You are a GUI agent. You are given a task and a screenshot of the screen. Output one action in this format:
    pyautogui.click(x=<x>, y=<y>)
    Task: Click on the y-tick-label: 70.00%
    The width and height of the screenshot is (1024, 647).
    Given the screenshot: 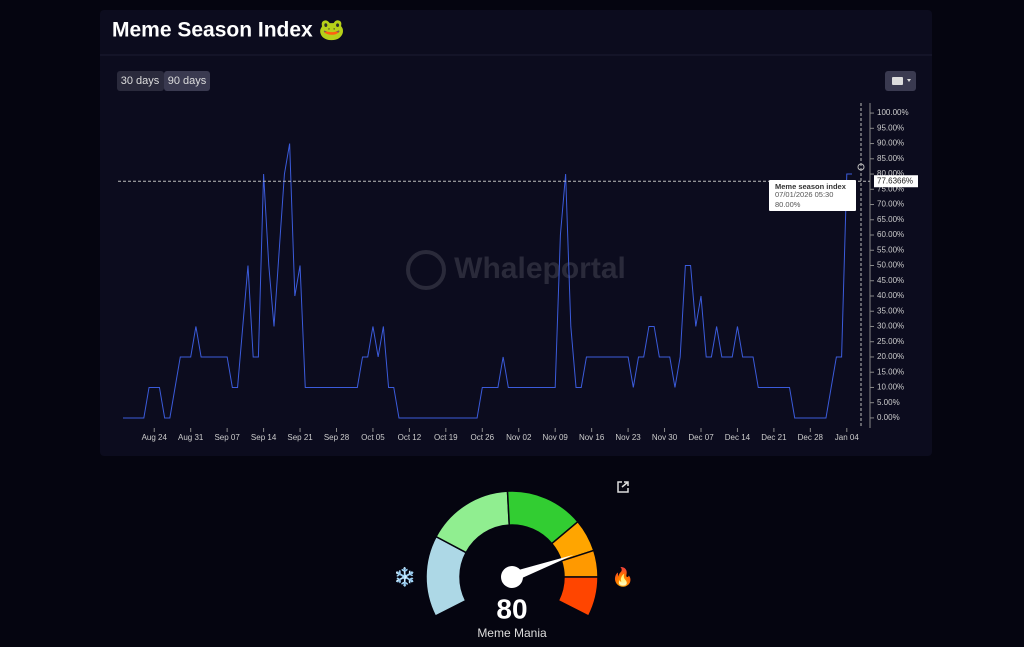 What is the action you would take?
    pyautogui.click(x=890, y=204)
    